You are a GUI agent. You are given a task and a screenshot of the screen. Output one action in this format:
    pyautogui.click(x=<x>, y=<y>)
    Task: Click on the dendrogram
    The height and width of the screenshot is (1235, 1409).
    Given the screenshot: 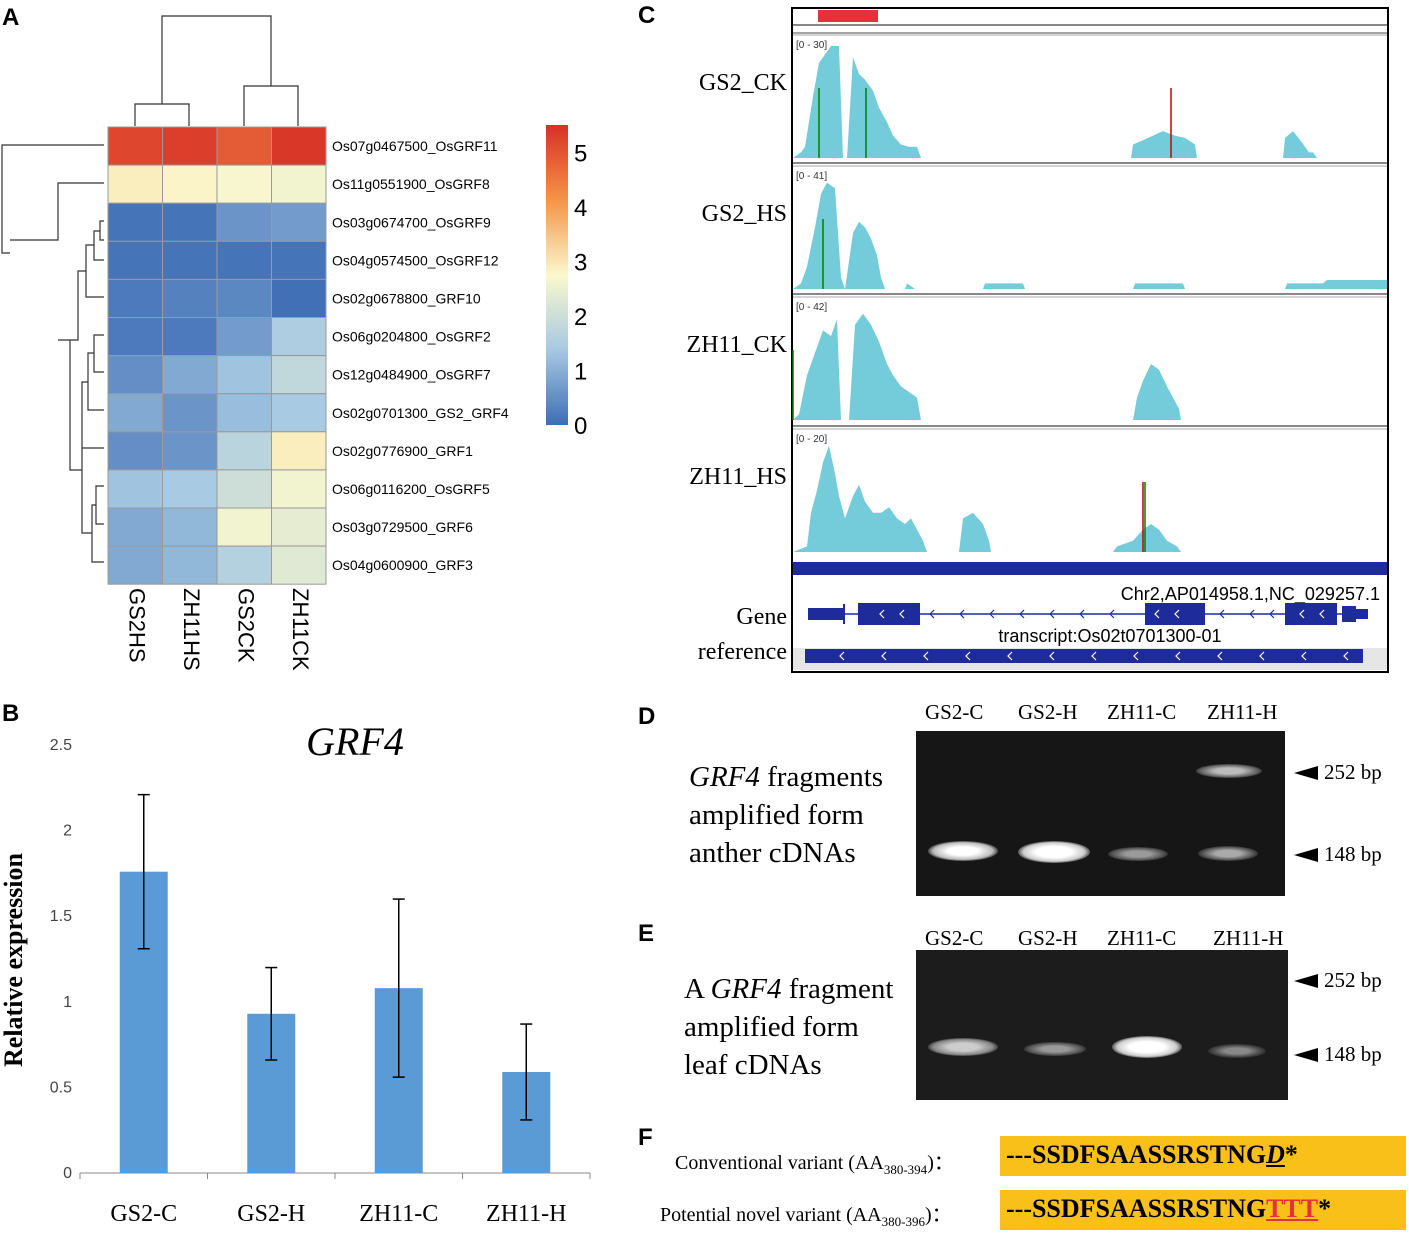 What is the action you would take?
    pyautogui.click(x=150, y=289)
    